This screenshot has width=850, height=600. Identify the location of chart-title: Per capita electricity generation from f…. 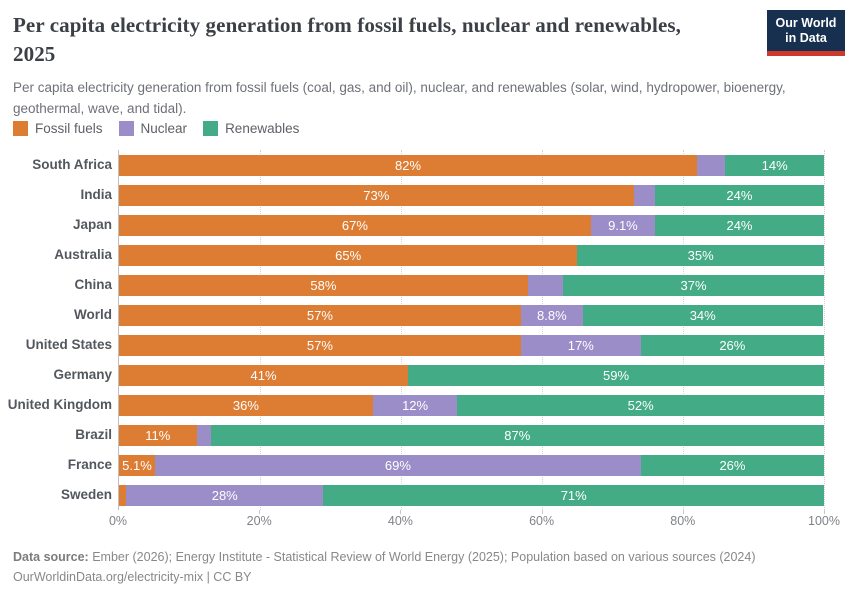
(347, 39).